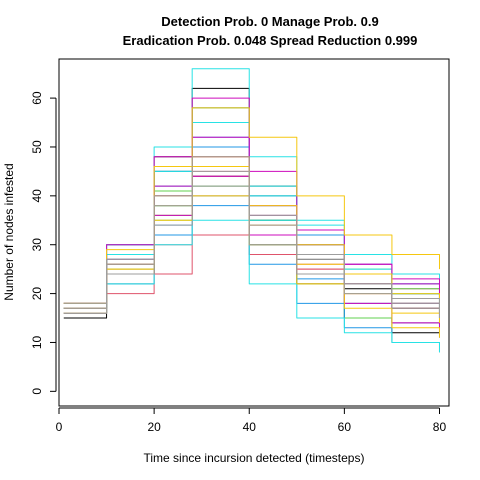  I want to click on y-tick-label: 0, so click(37, 391).